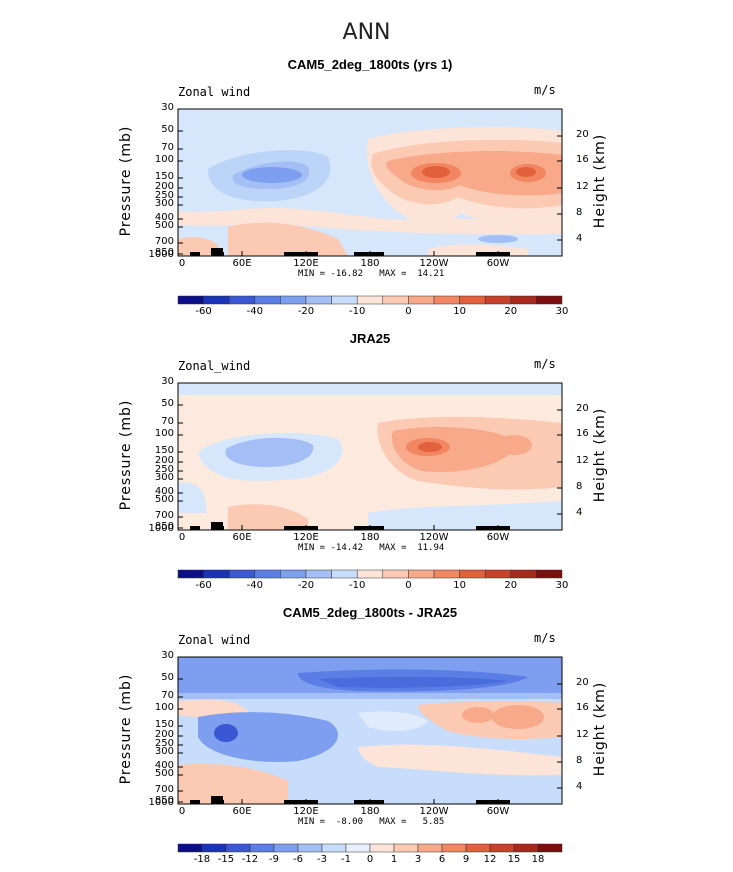 The width and height of the screenshot is (733, 872). I want to click on colorbar-tick-label: -3, so click(322, 859).